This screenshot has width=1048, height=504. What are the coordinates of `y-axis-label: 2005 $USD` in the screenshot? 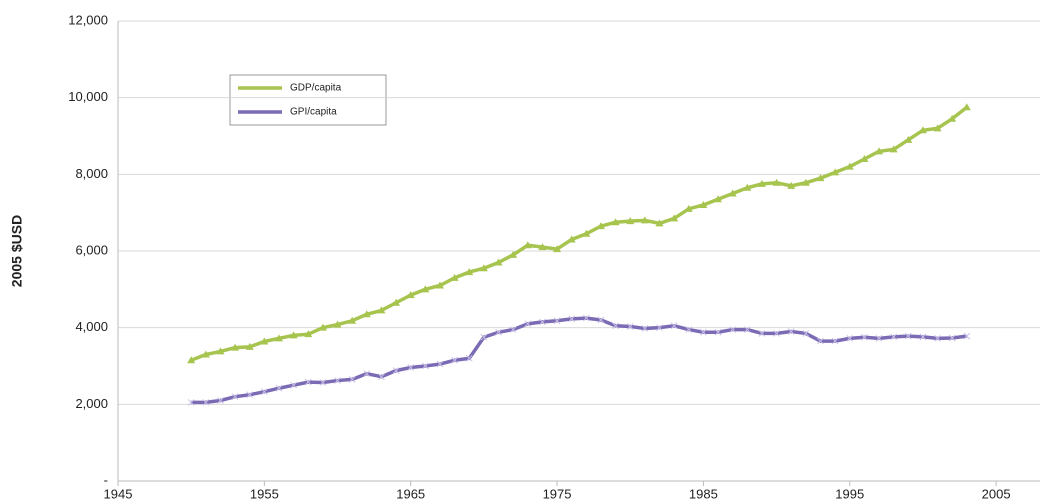 It's located at (17, 251).